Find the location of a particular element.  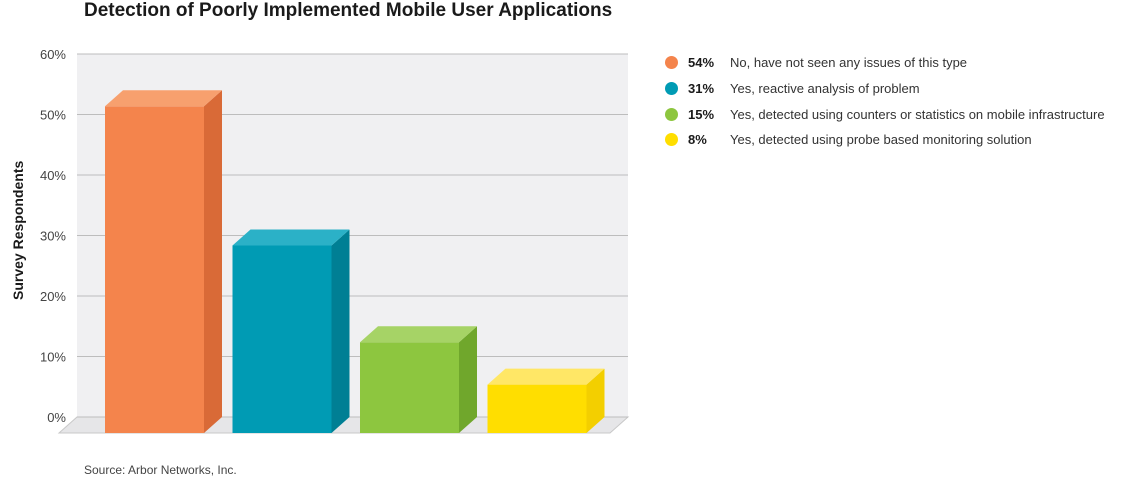

y-tick-label: 40% is located at coordinates (53, 175).